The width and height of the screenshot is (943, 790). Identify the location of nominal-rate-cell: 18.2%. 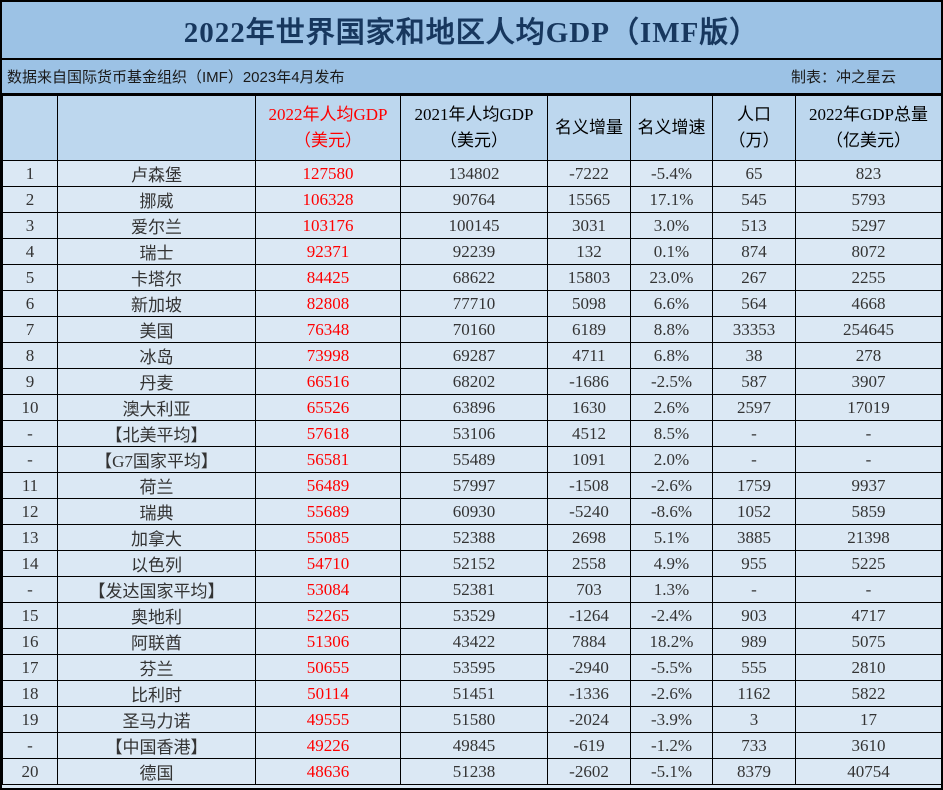
(671, 641).